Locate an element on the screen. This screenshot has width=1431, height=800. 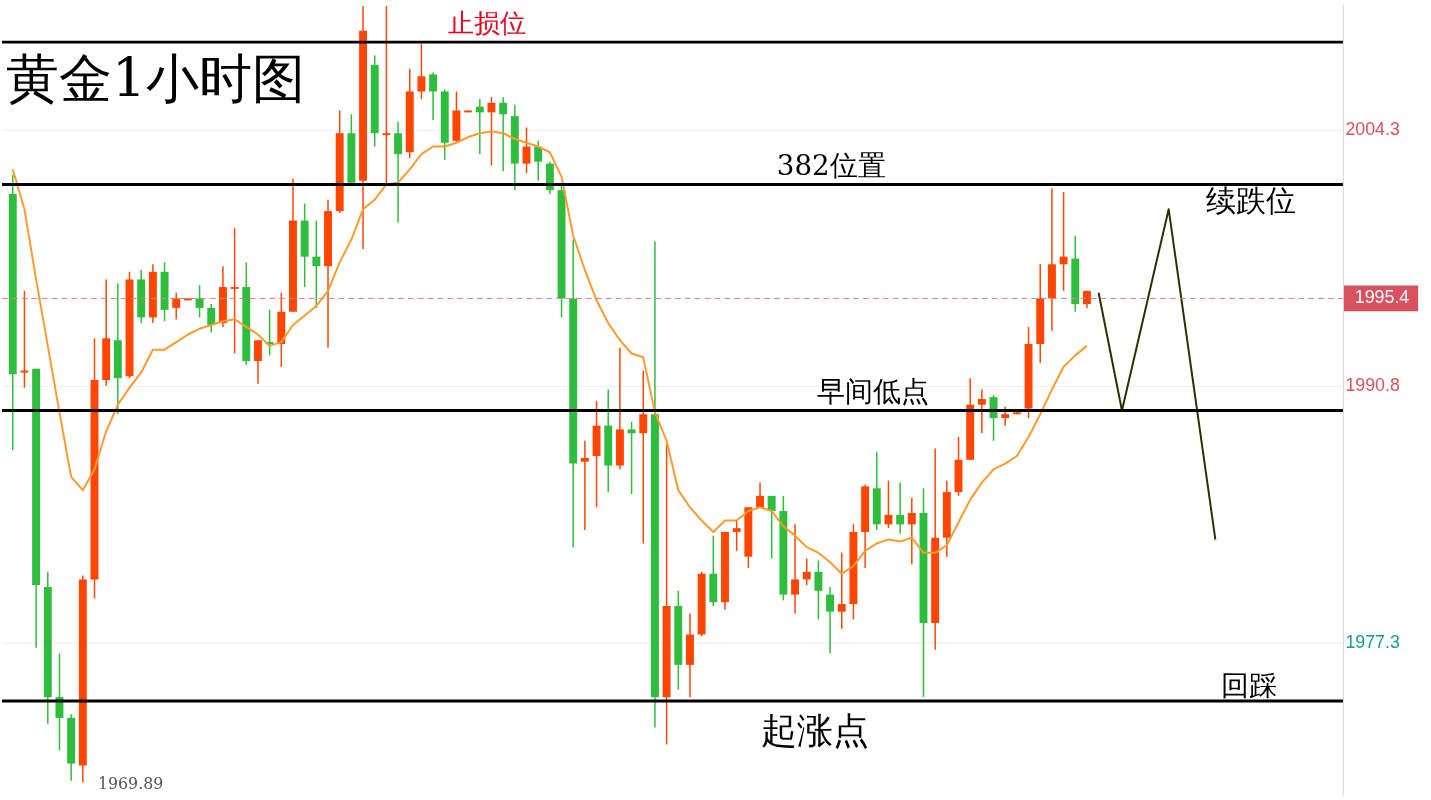
annotation: 1969.89 is located at coordinates (130, 783).